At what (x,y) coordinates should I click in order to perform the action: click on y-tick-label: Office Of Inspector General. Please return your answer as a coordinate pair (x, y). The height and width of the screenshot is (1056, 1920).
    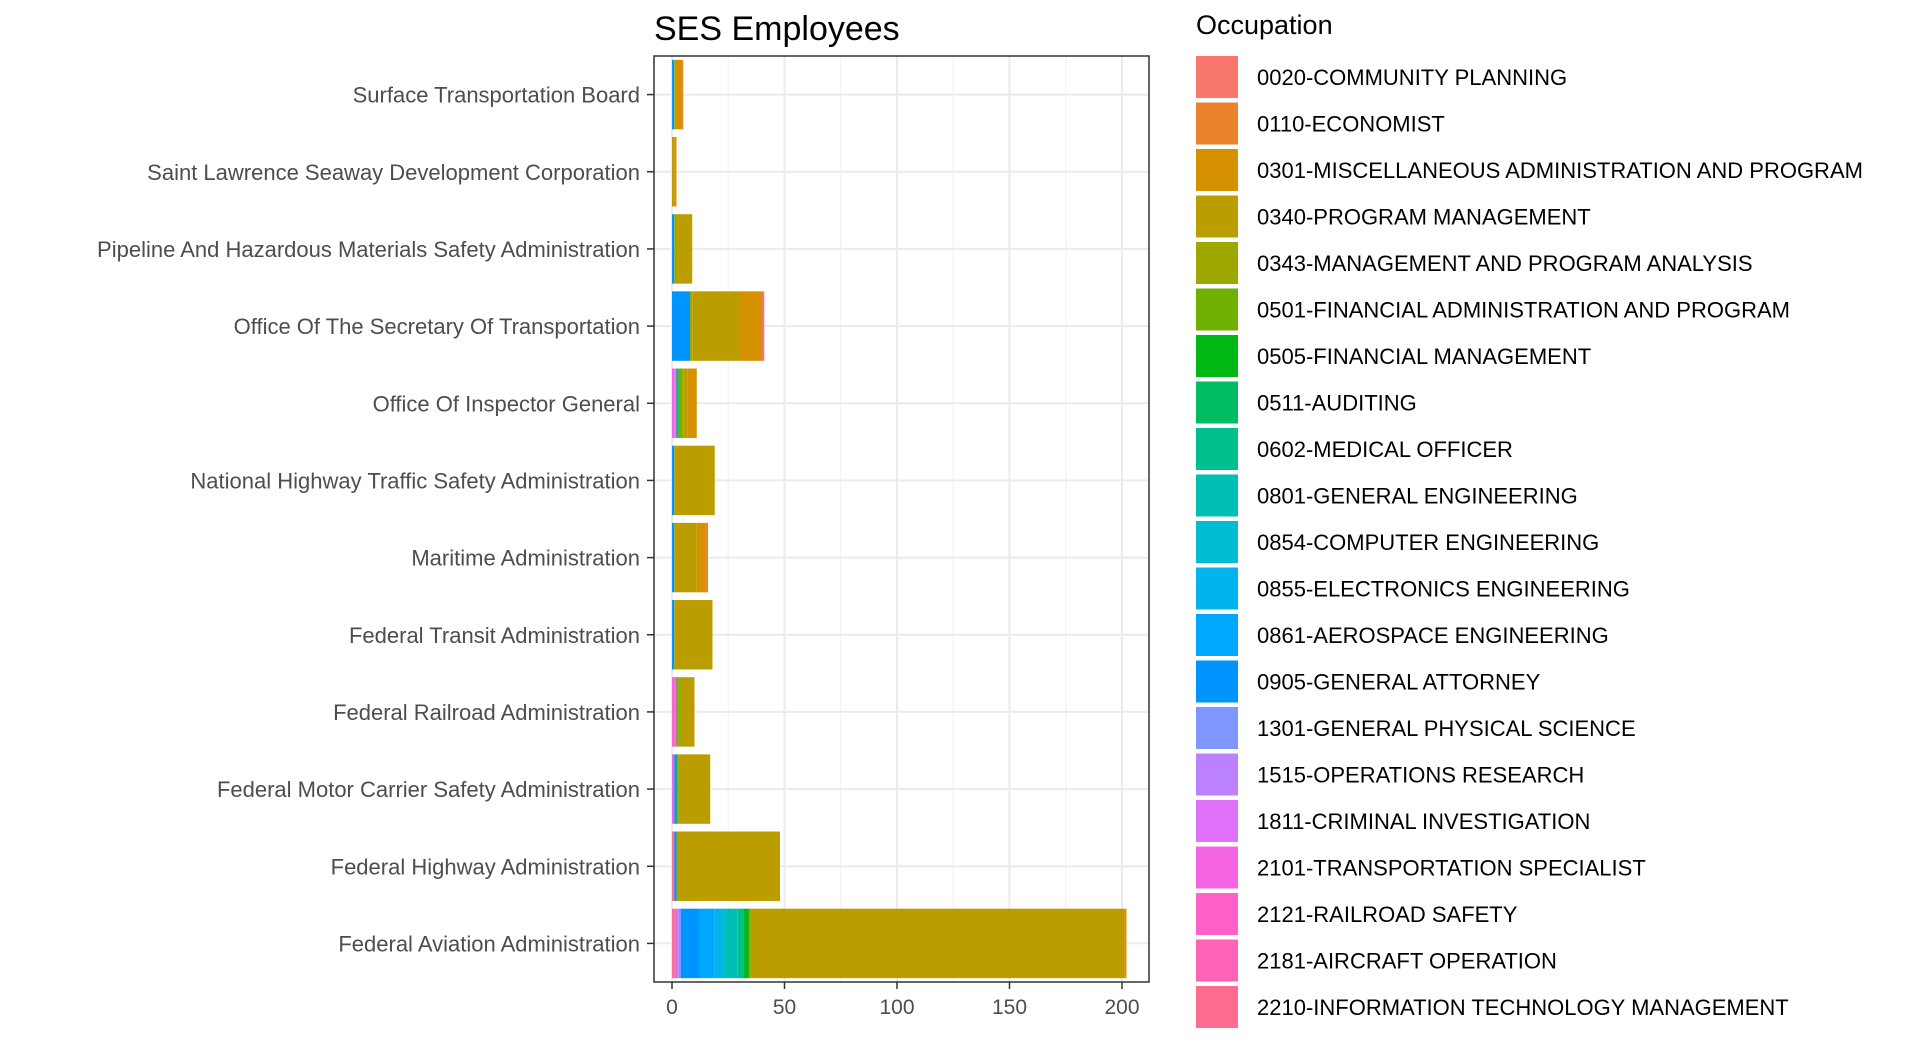
    Looking at the image, I should click on (506, 403).